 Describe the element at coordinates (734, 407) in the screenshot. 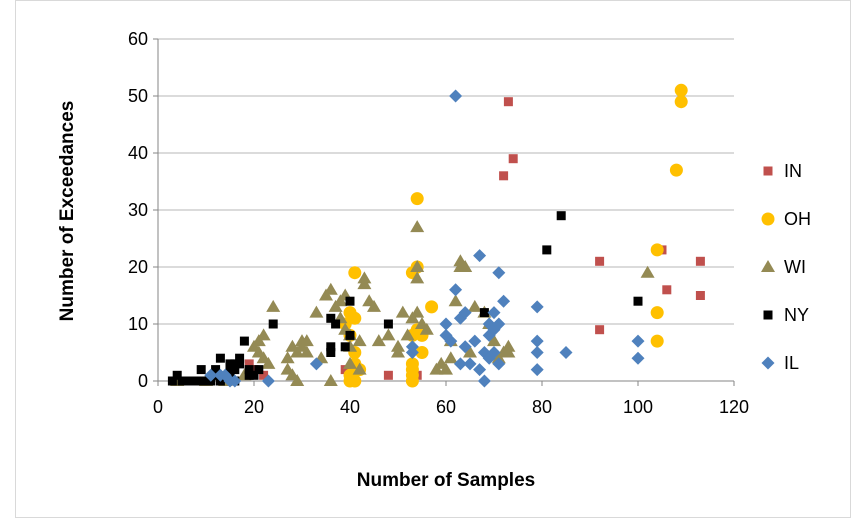

I see `x-tick-label: 120` at that location.